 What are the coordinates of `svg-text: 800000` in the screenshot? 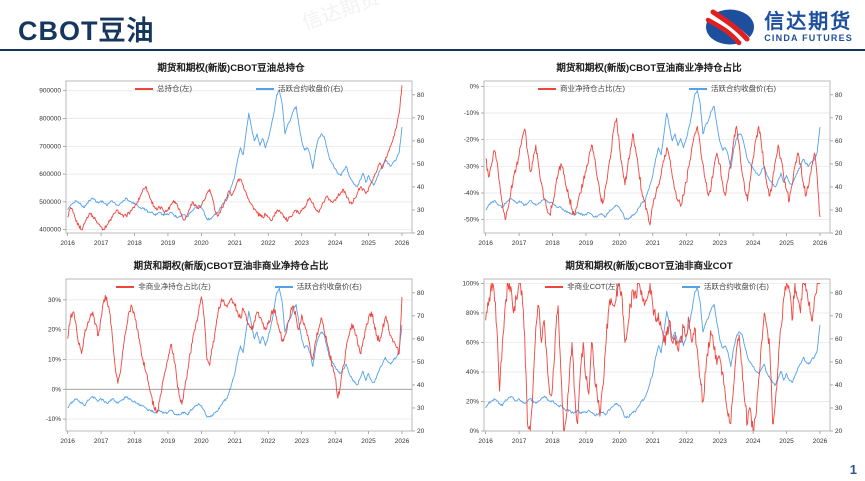 It's located at (50, 119).